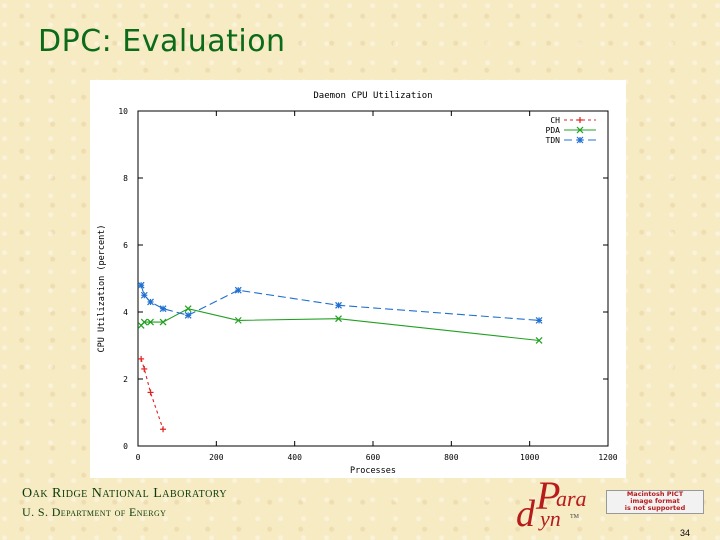 Image resolution: width=720 pixels, height=540 pixels. I want to click on series-line-ch, so click(152, 394).